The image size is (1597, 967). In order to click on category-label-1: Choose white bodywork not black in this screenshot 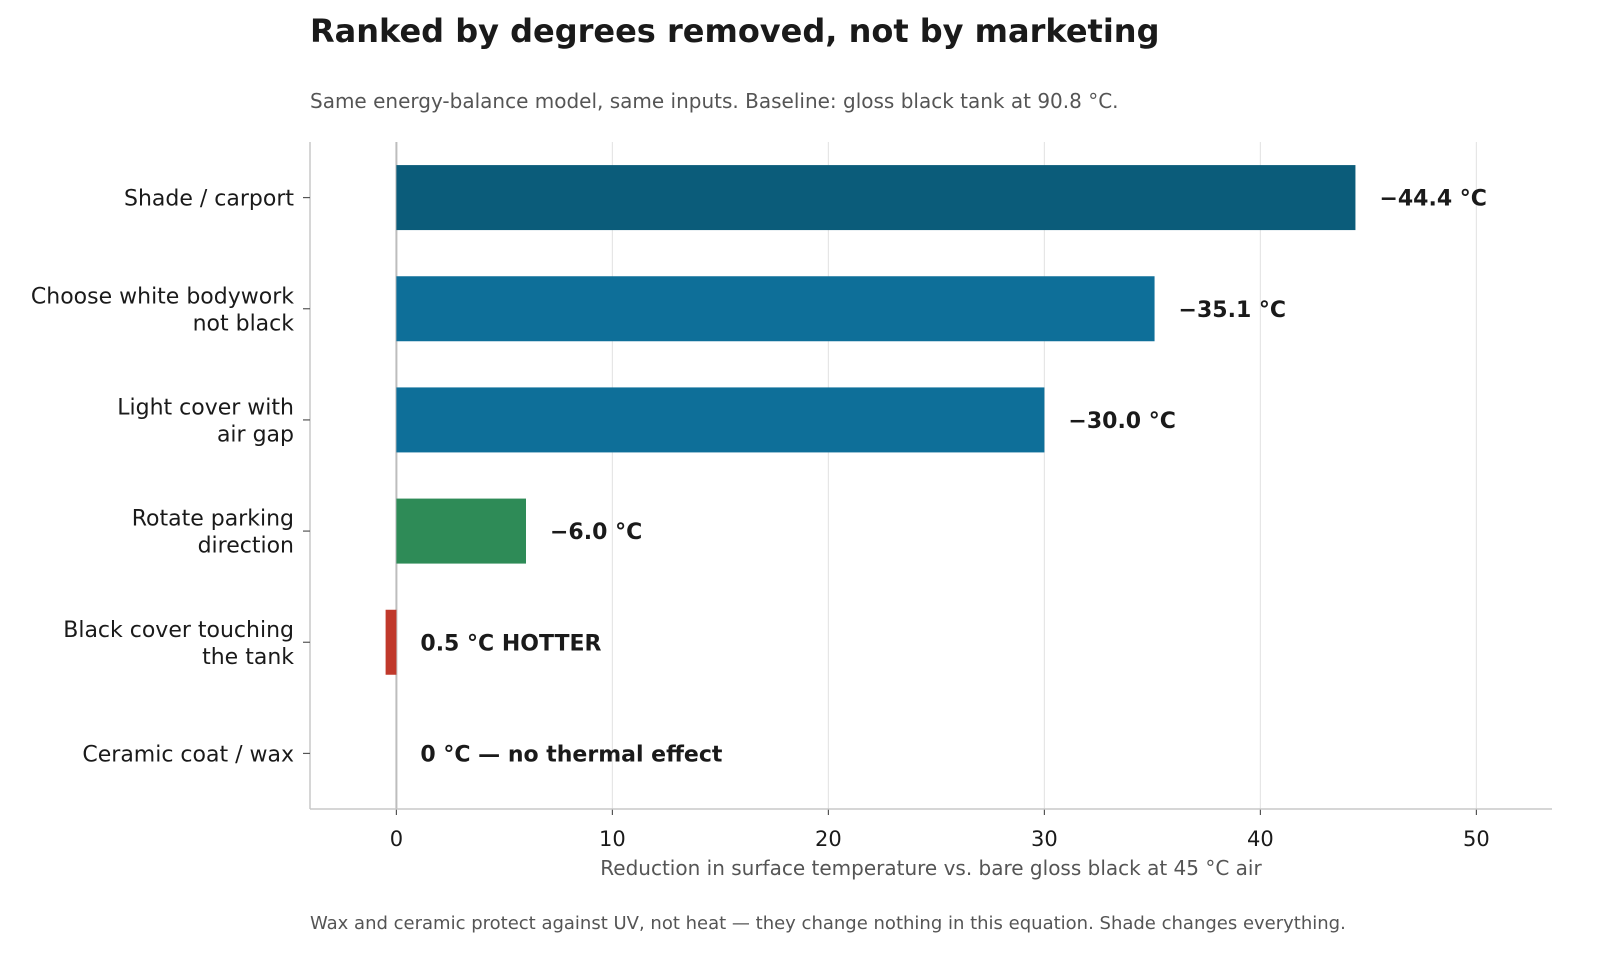, I will do `click(162, 310)`.